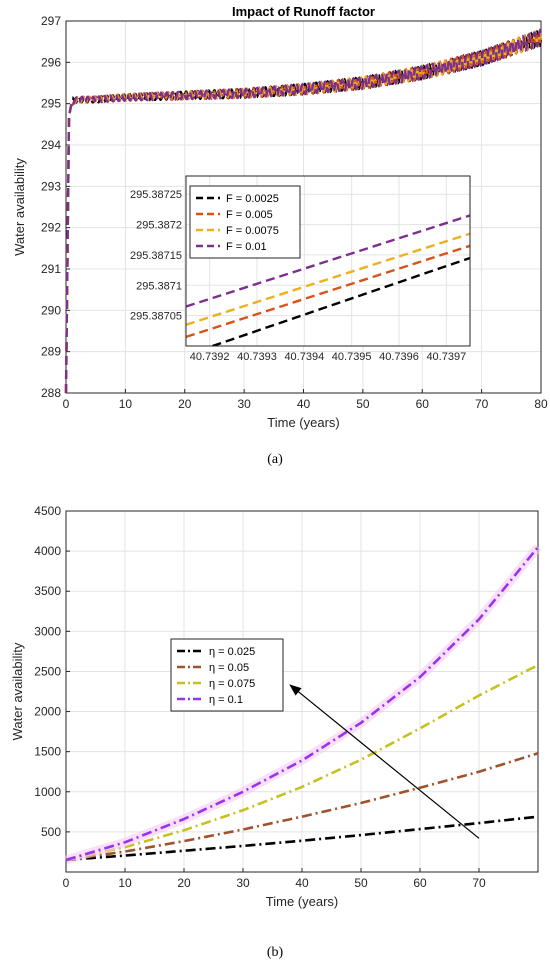  What do you see at coordinates (159, 226) in the screenshot?
I see `inset-y-tick-label: 295.3872` at bounding box center [159, 226].